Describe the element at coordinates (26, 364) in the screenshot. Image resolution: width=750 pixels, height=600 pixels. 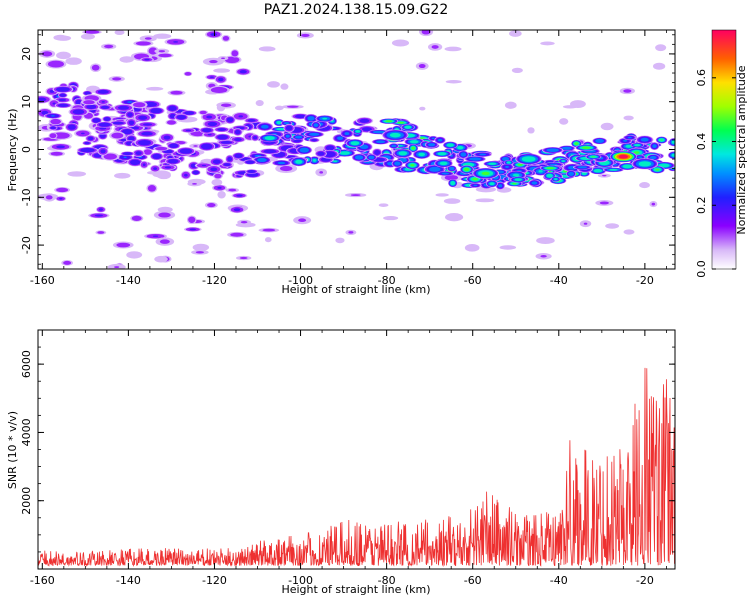
I see `snr-y-tick-label: 6000` at that location.